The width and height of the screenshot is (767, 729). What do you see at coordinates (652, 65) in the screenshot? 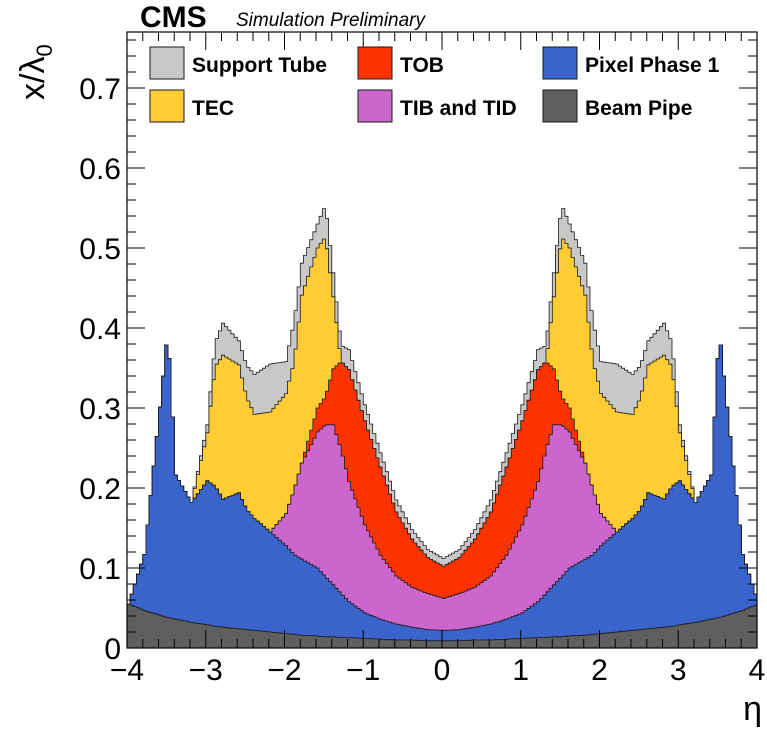
I see `legend-label: Pixel Phase 1` at bounding box center [652, 65].